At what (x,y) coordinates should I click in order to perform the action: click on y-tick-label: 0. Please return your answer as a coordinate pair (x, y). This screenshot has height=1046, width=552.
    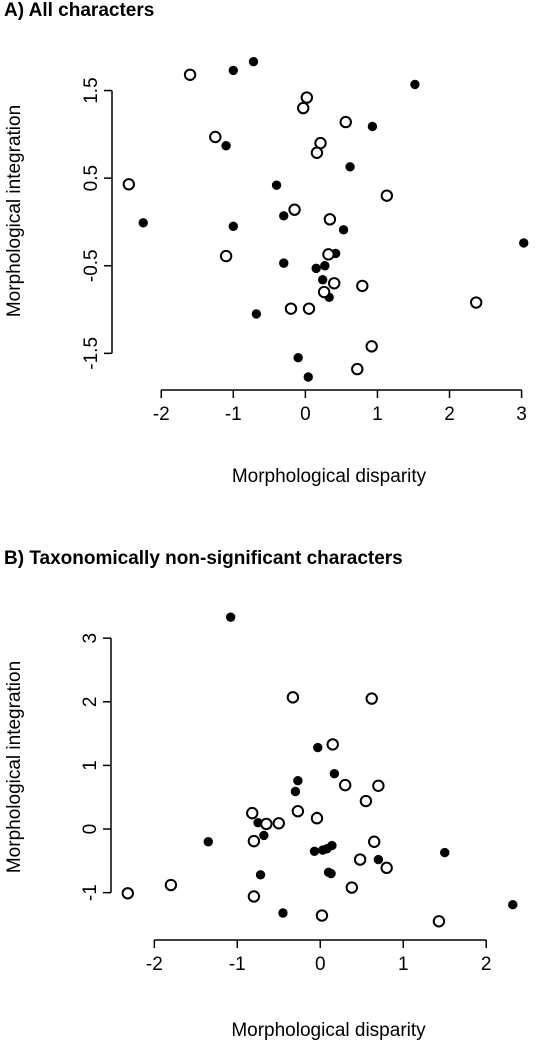
    Looking at the image, I should click on (90, 829).